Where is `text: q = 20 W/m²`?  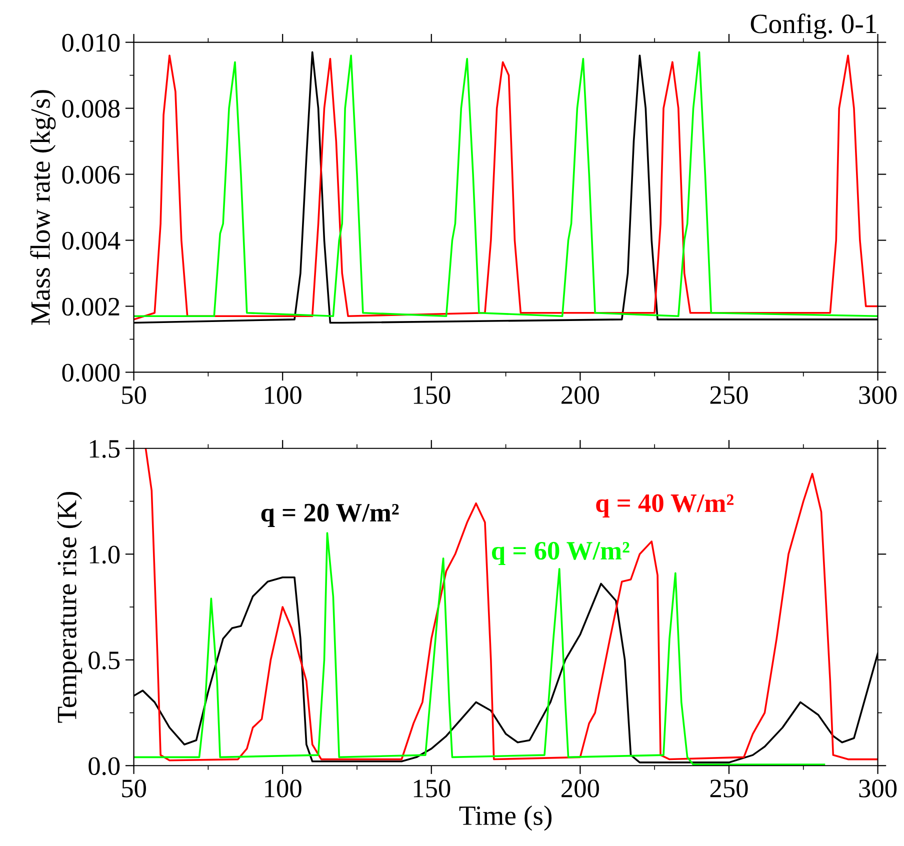 text: q = 20 W/m² is located at coordinates (330, 515).